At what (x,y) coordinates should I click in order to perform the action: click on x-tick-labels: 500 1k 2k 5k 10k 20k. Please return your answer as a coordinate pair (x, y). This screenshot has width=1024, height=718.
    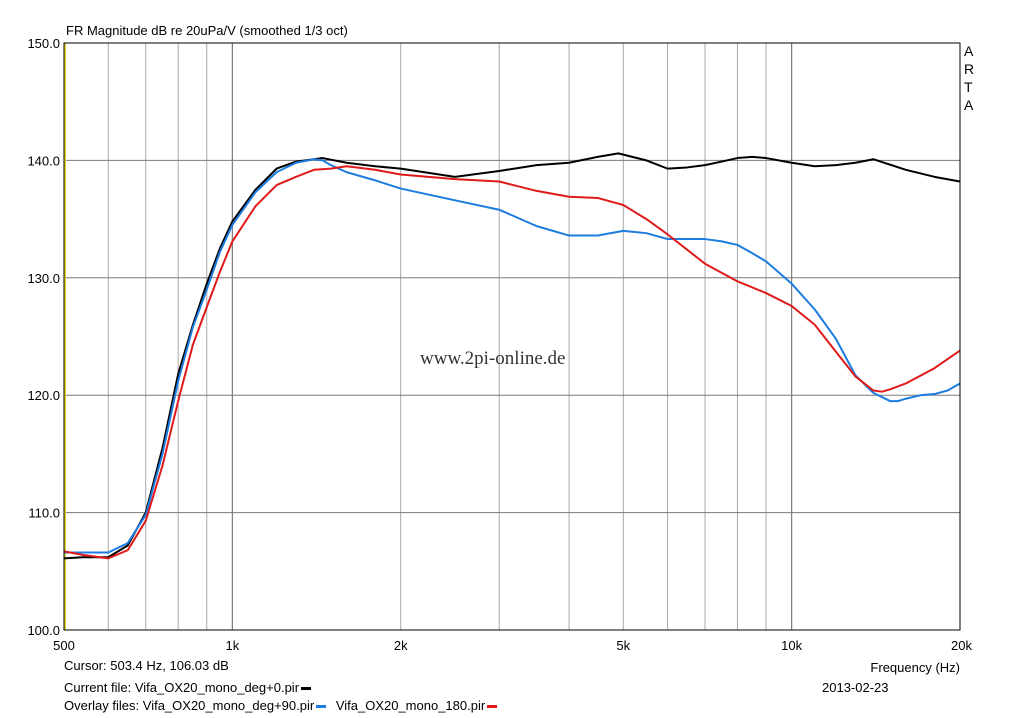
    Looking at the image, I should click on (512, 645).